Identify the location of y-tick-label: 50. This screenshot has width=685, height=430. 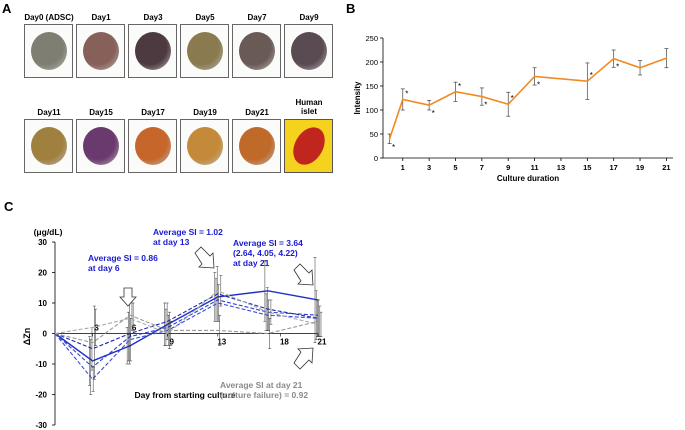
(374, 134).